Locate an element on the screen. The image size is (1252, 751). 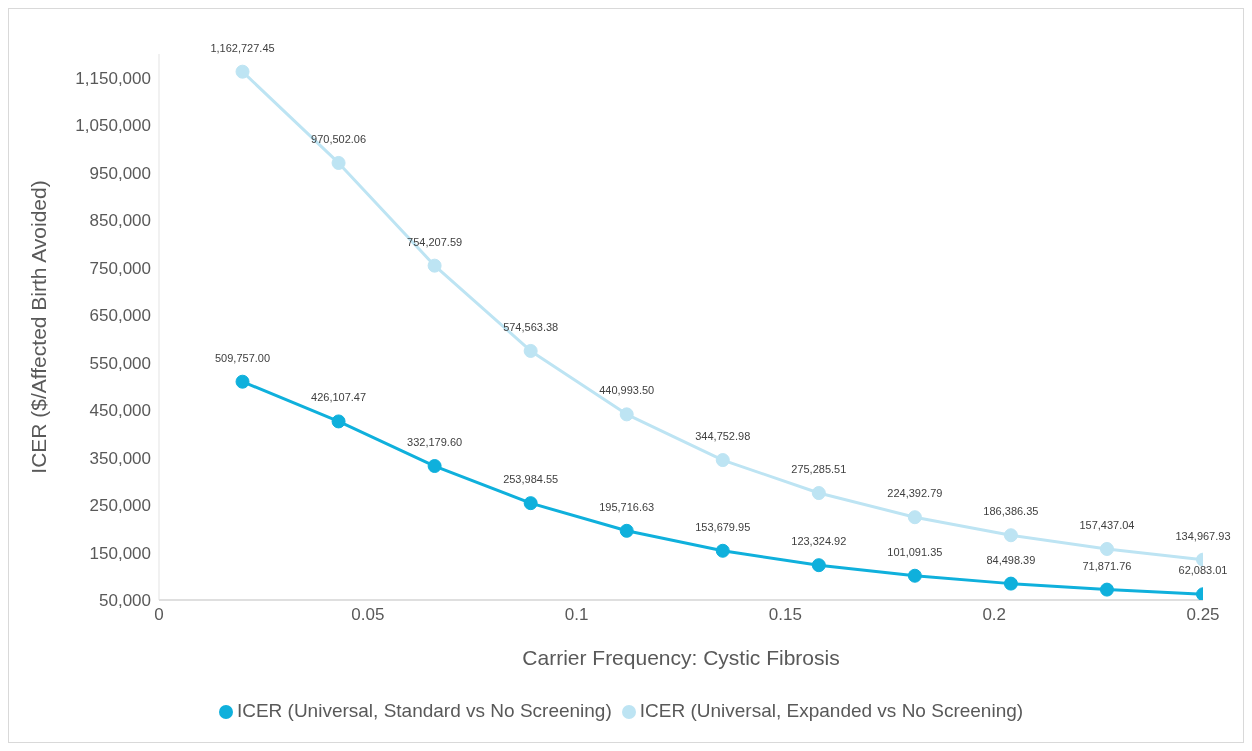
y-tick-label: 50,000 is located at coordinates (125, 601).